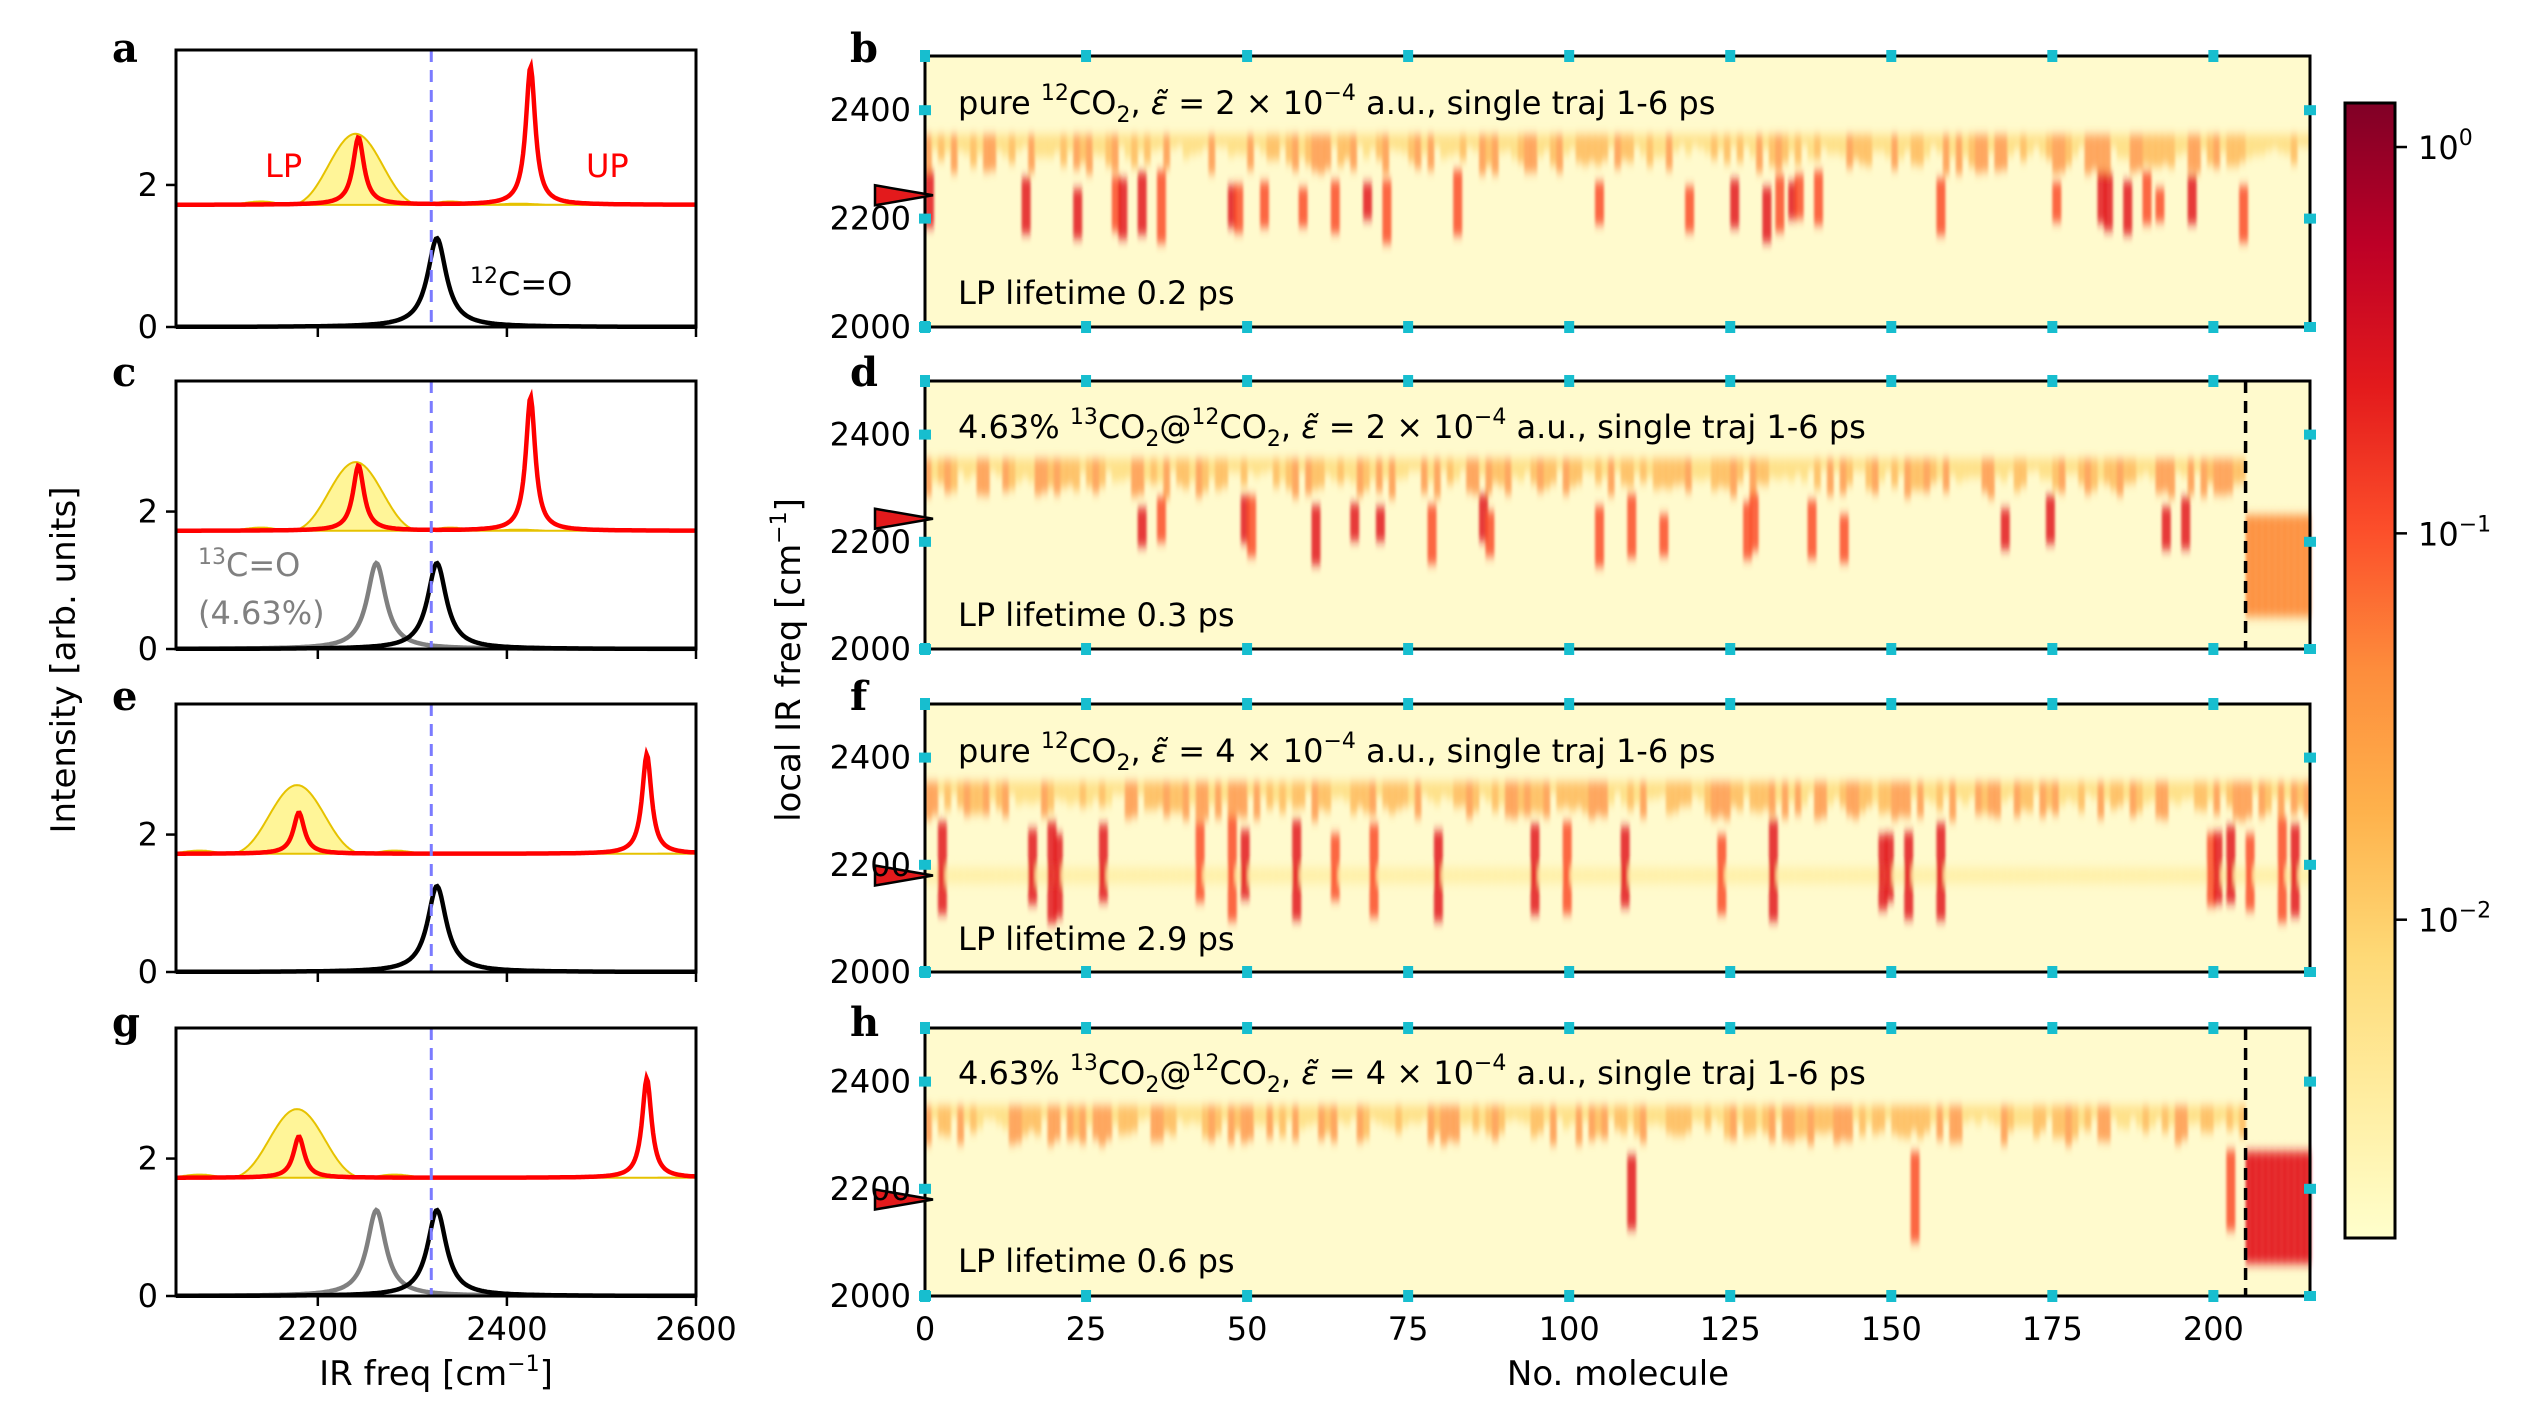  What do you see at coordinates (436, 1162) in the screenshot?
I see `panel-g-frame` at bounding box center [436, 1162].